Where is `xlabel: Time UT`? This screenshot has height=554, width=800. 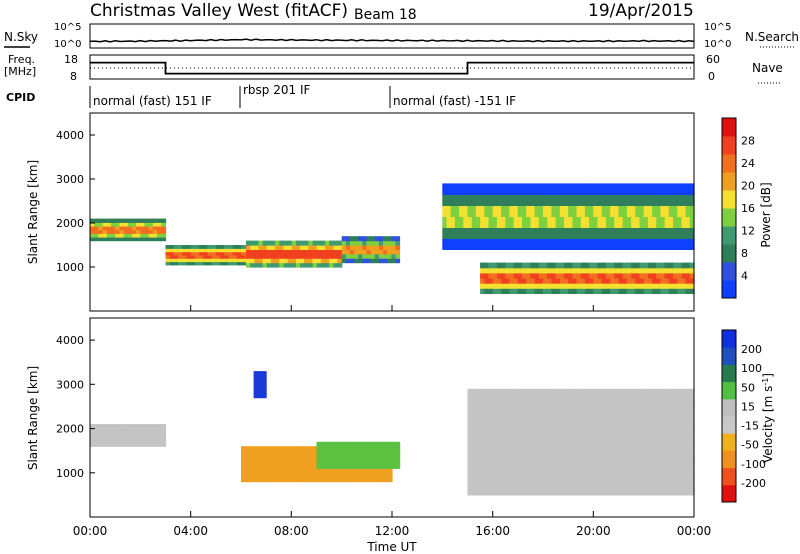 xlabel: Time UT is located at coordinates (391, 547).